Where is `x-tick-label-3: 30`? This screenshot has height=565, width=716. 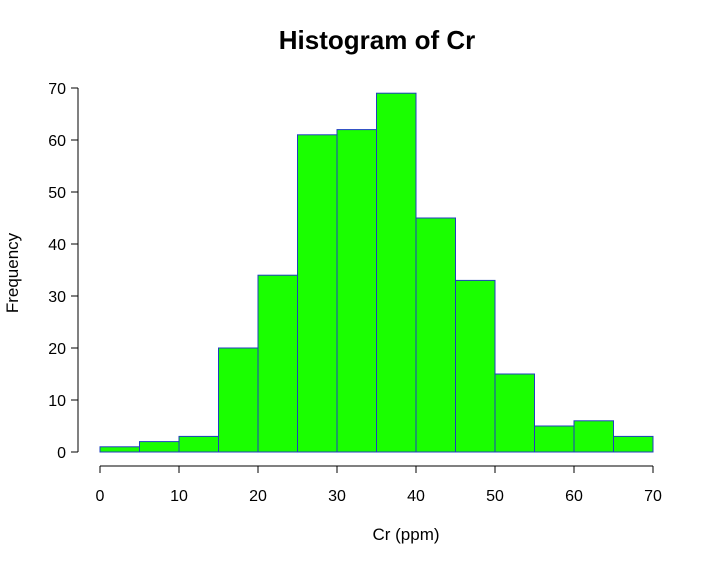
x-tick-label-3: 30 is located at coordinates (337, 496).